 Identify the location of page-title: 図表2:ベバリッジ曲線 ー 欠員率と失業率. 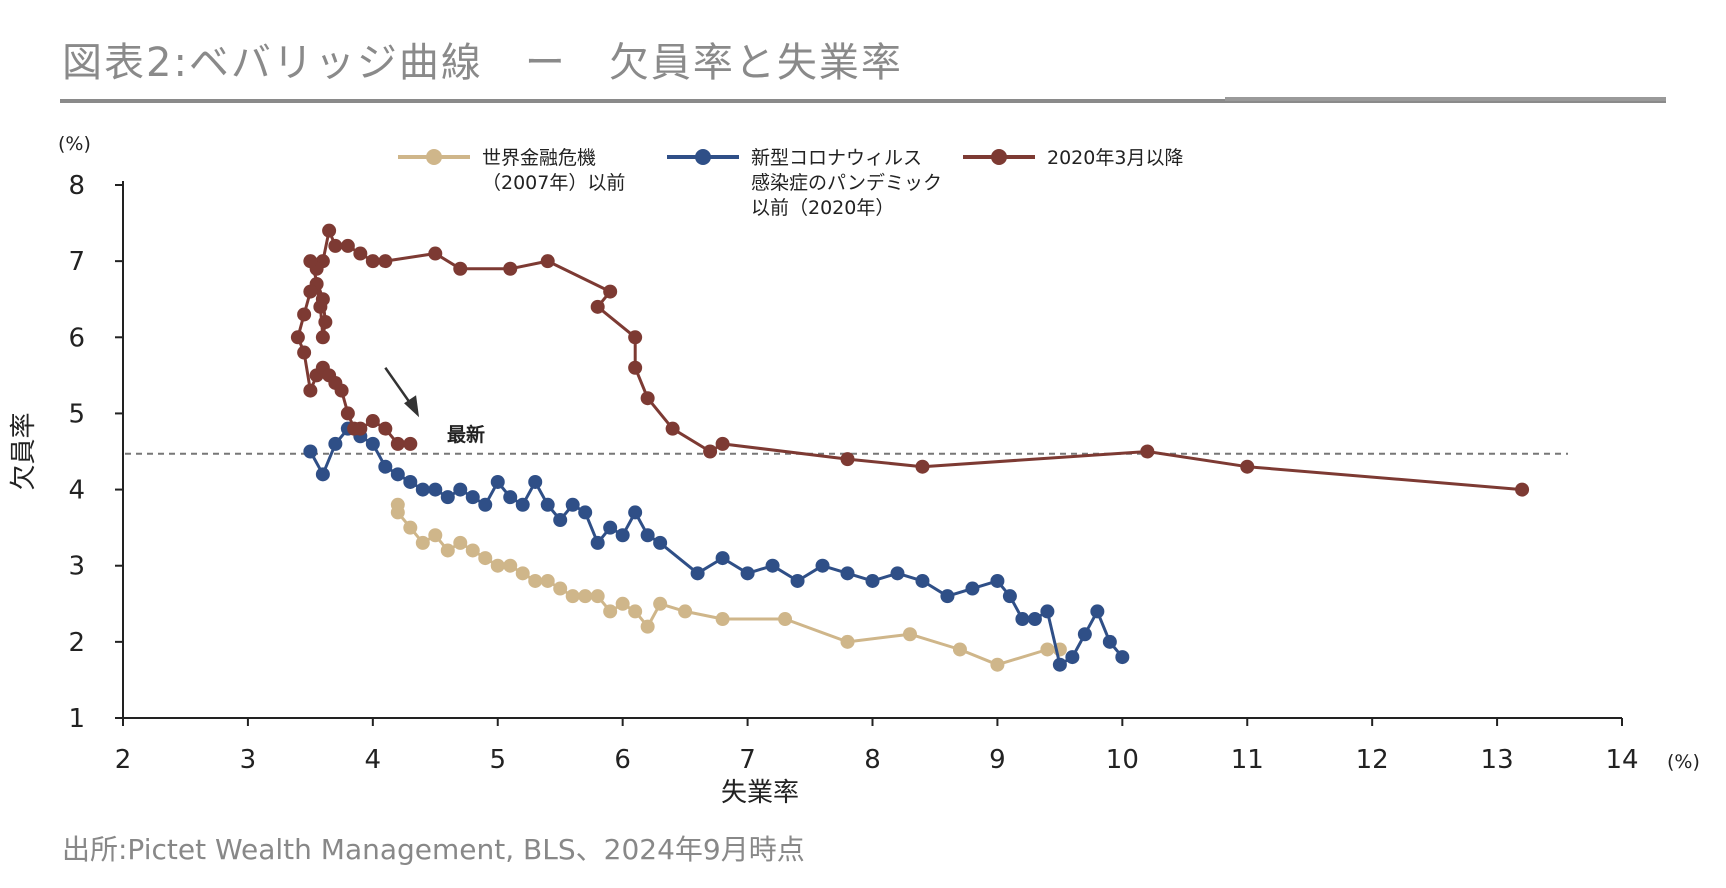
(482, 63).